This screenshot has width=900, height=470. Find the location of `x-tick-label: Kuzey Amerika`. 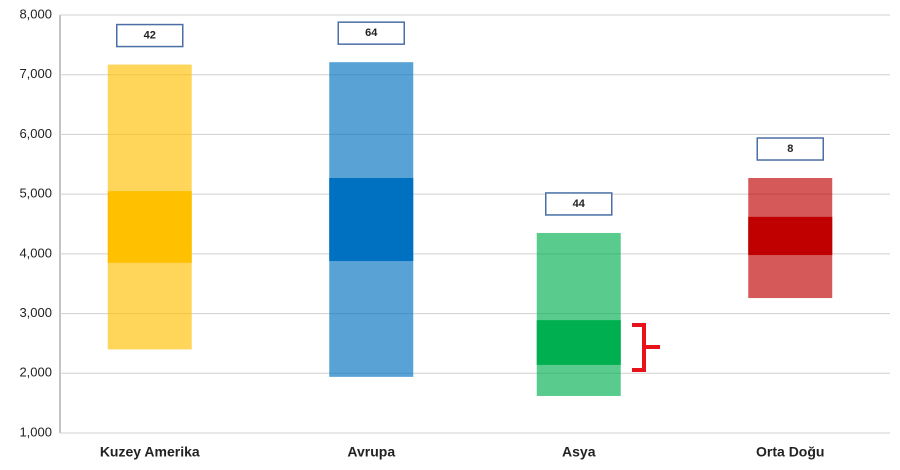

x-tick-label: Kuzey Amerika is located at coordinates (150, 452).